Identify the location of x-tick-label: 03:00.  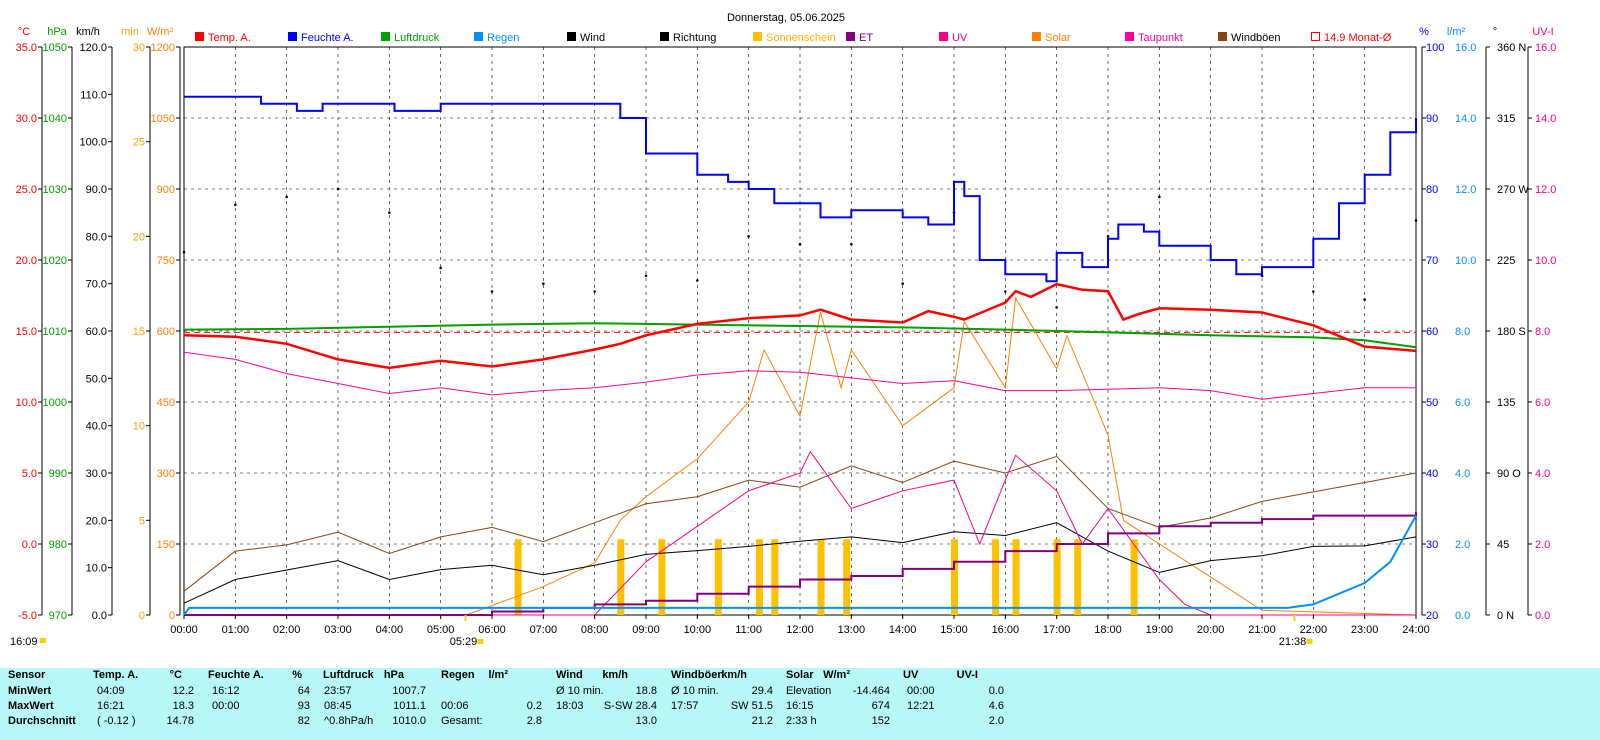
(338, 630).